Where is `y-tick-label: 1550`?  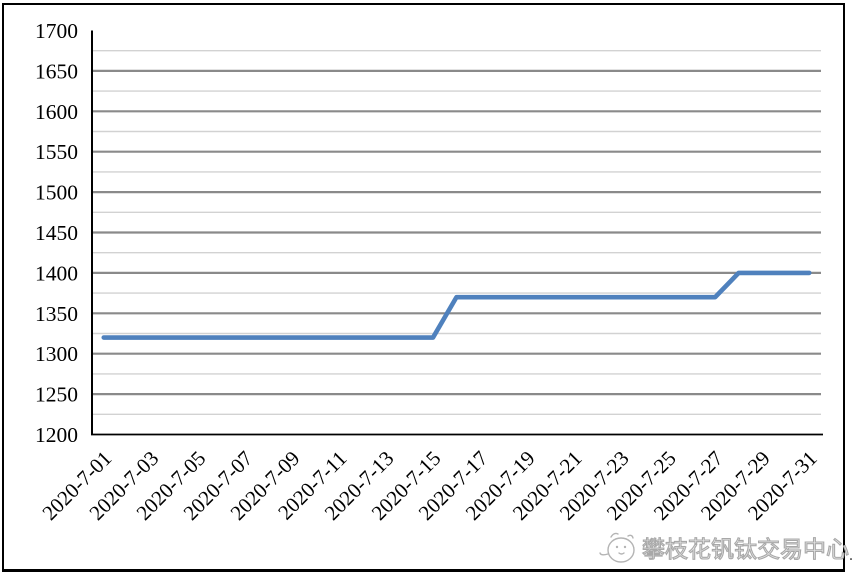 y-tick-label: 1550 is located at coordinates (56, 152).